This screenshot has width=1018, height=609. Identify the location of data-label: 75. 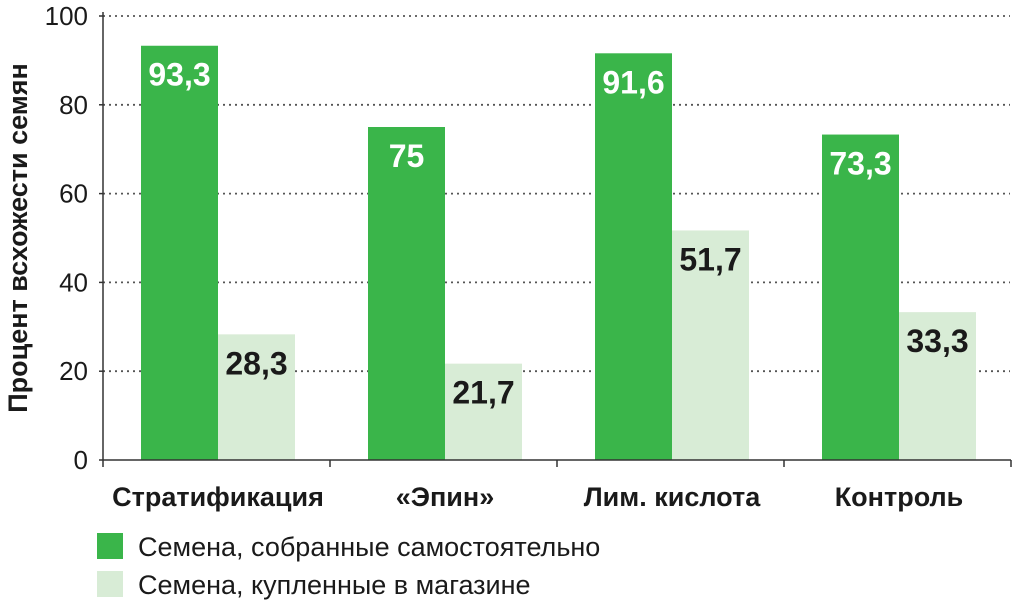
(407, 156).